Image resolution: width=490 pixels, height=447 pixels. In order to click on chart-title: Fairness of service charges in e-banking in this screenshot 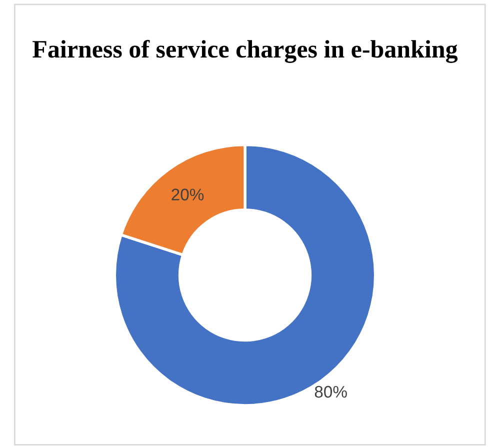, I will do `click(245, 51)`.